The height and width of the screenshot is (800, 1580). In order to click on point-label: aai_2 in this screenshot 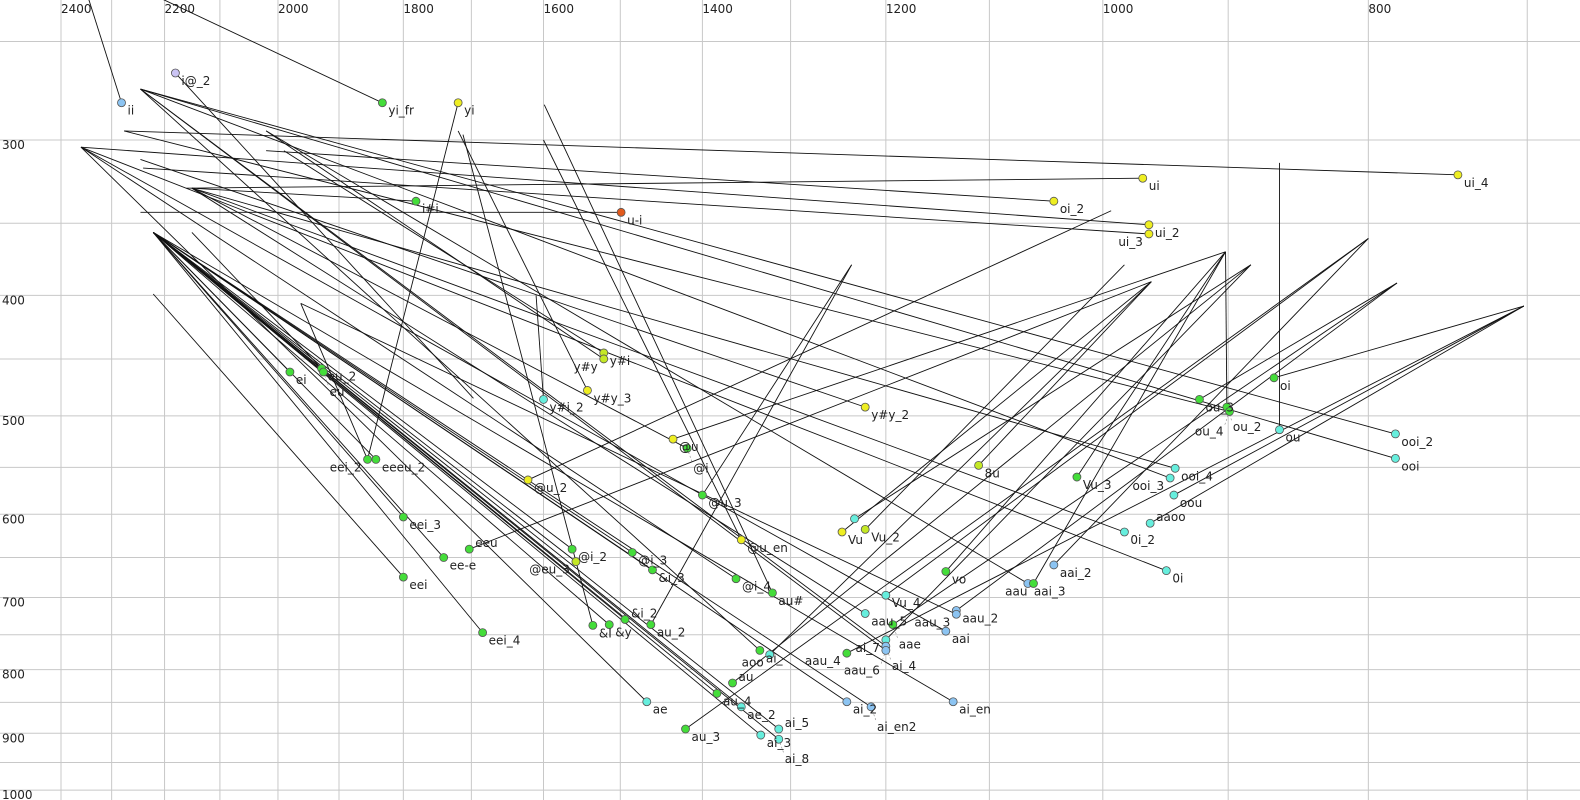, I will do `click(1076, 573)`.